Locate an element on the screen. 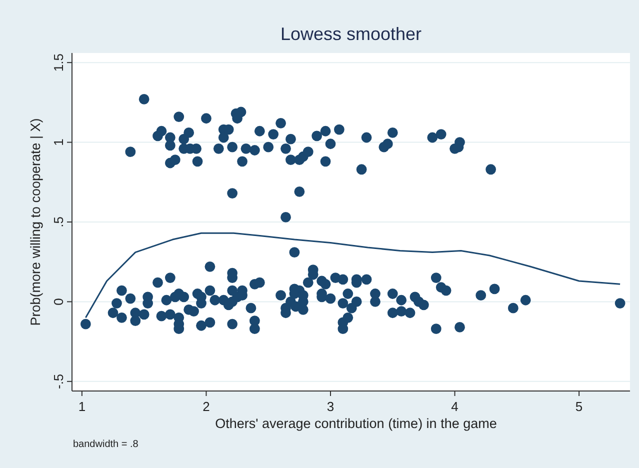 The image size is (639, 468). chart-title: Lowess smoother is located at coordinates (351, 34).